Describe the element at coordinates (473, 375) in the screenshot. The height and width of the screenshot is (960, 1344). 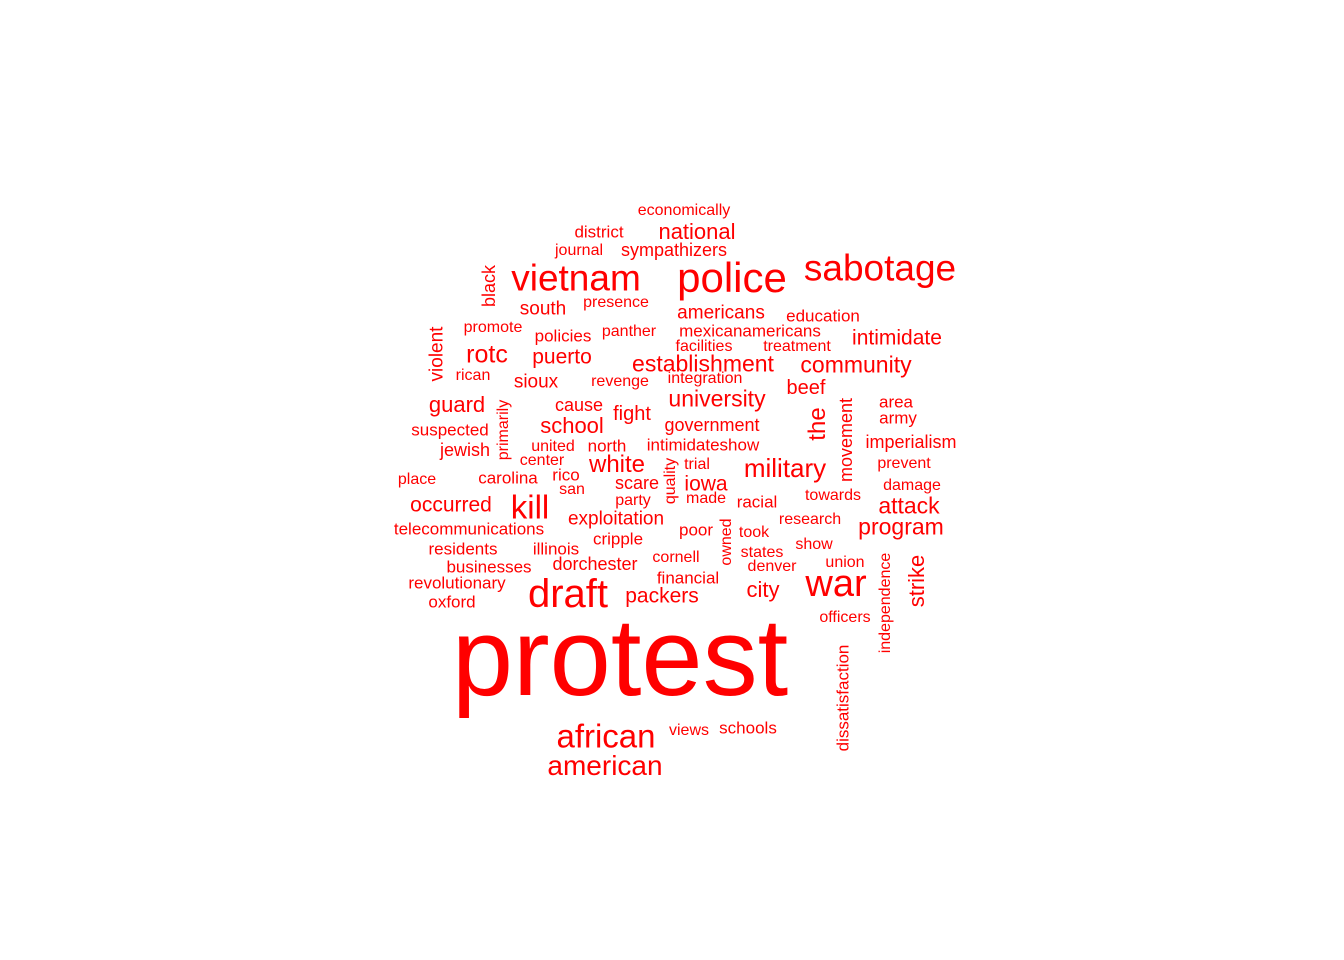
I see `cloud-word-rican: rican` at that location.